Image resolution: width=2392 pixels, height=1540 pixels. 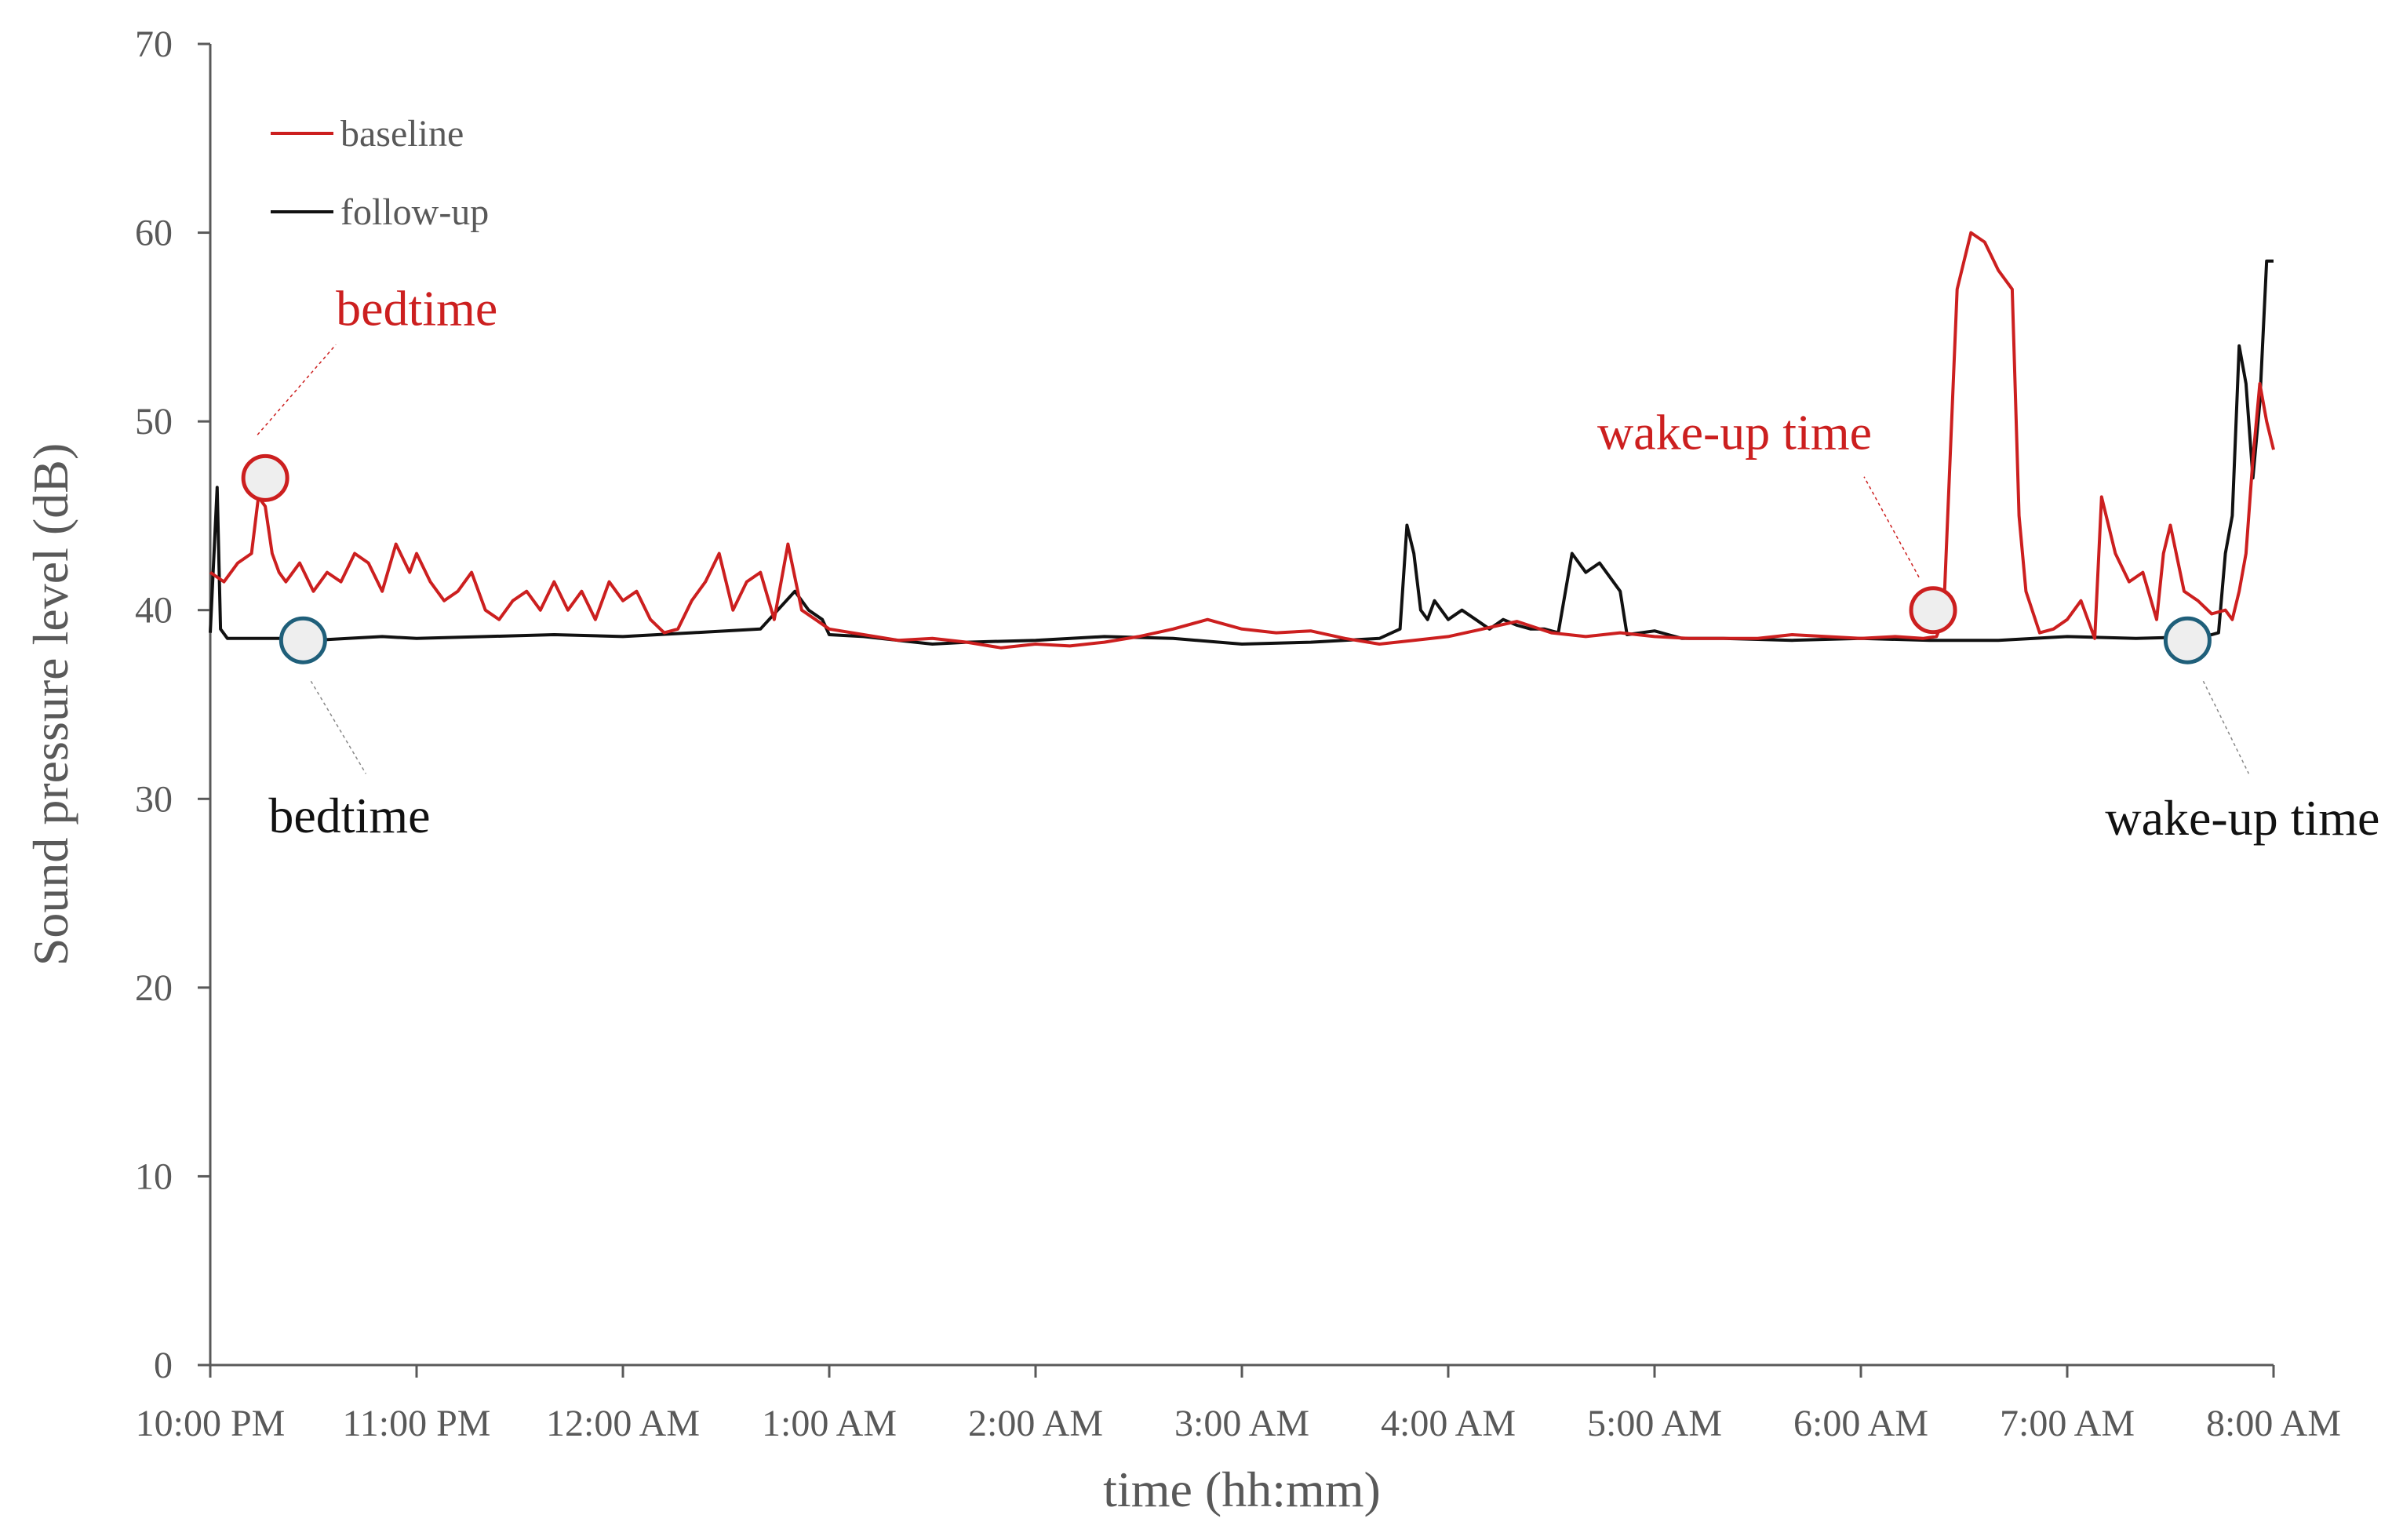 I want to click on y-tick-label: 50, so click(x=154, y=421).